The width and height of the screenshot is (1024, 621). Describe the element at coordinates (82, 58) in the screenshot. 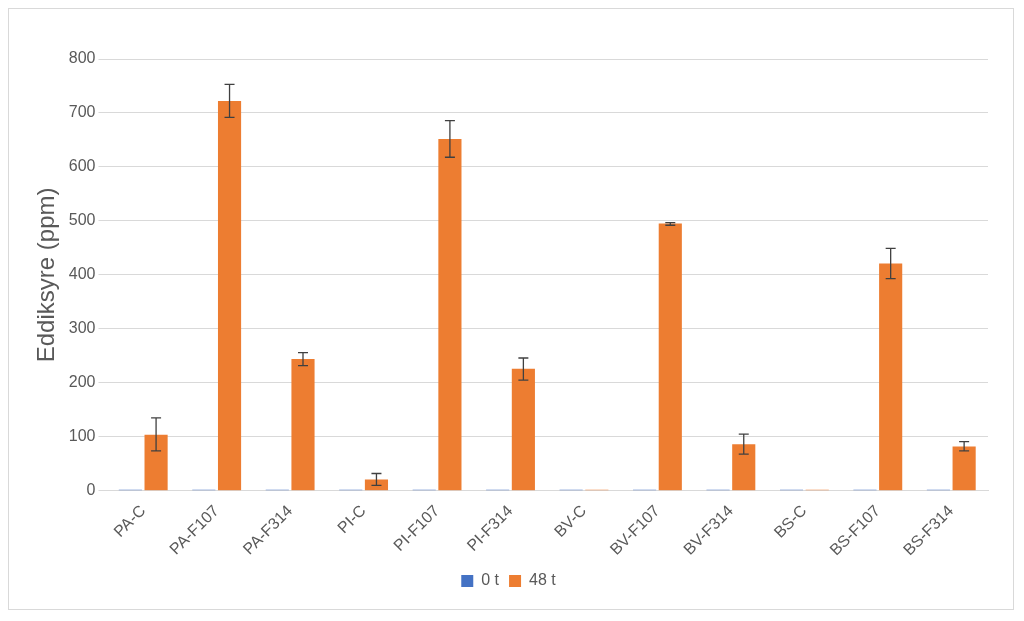

I see `y-tick-label: 800` at that location.